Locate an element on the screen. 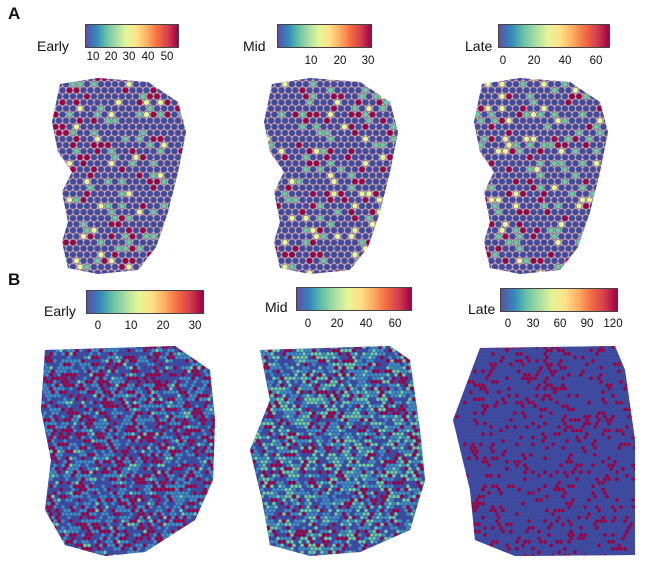 The image size is (650, 565). colorbar-tick-label: 50 is located at coordinates (167, 57).